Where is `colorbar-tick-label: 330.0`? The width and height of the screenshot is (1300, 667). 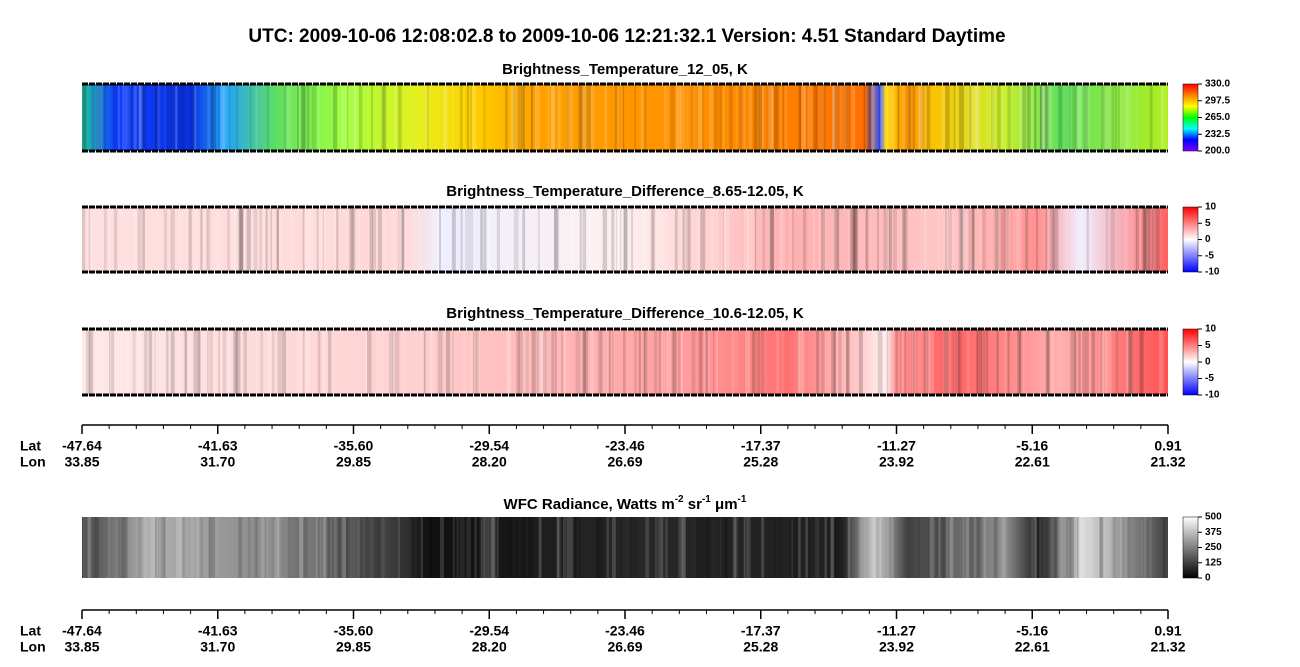
colorbar-tick-label: 330.0 is located at coordinates (1217, 84).